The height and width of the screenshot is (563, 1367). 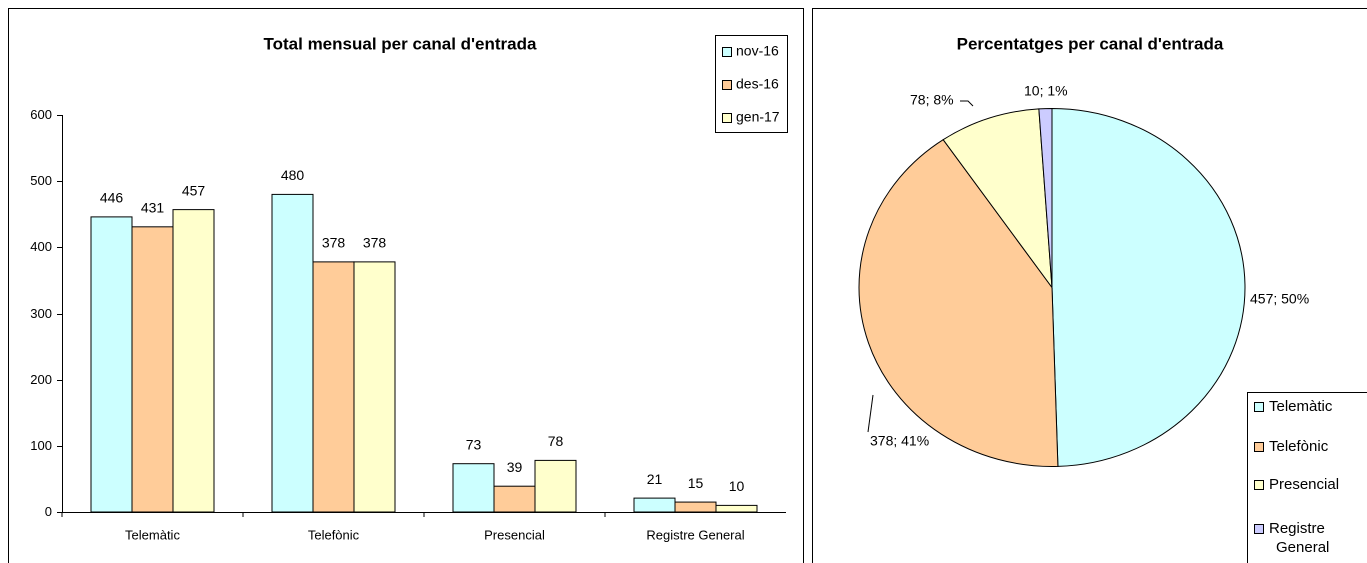 What do you see at coordinates (514, 534) in the screenshot?
I see `x-tick-label: Presencial` at bounding box center [514, 534].